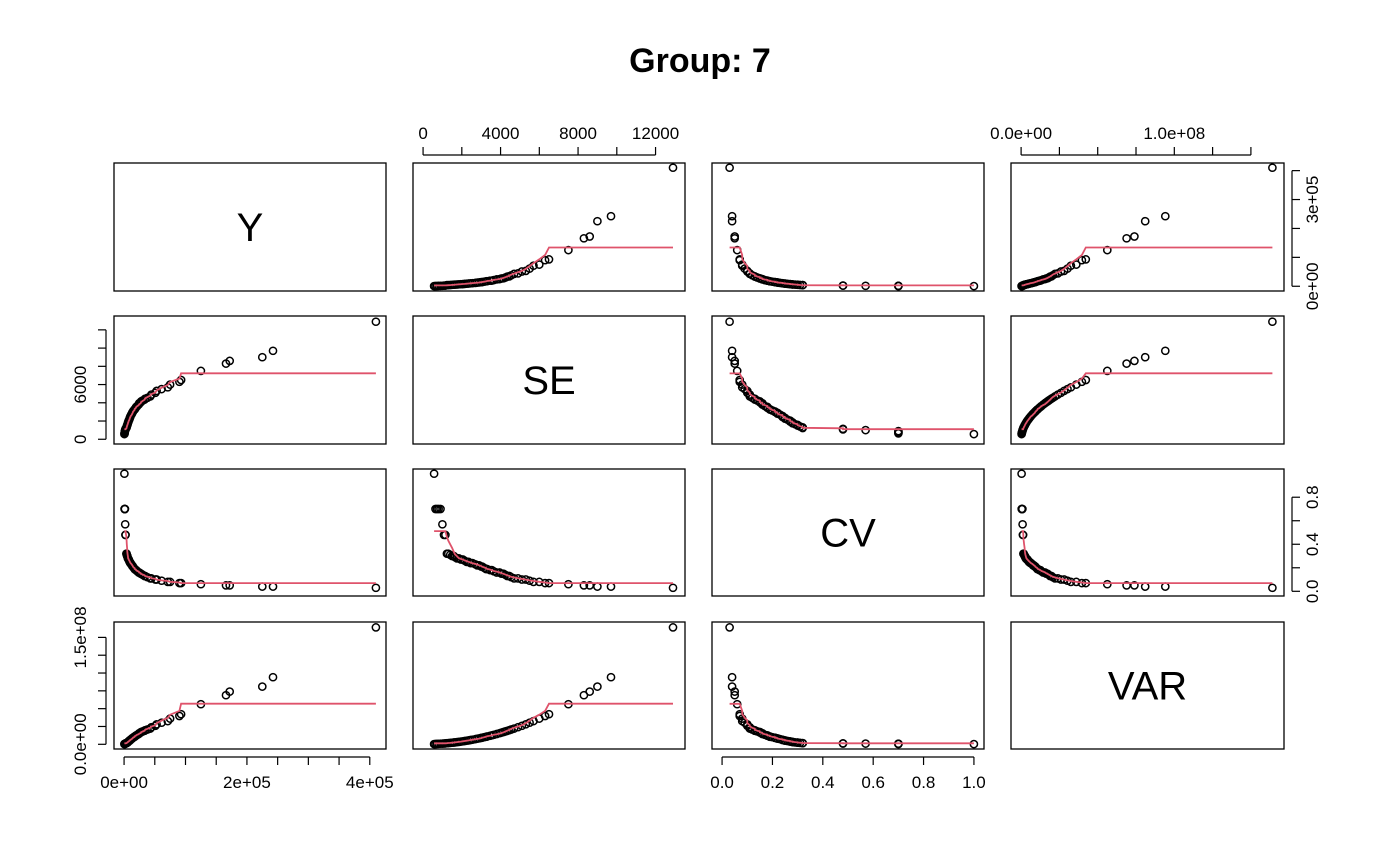 The height and width of the screenshot is (866, 1400). I want to click on bottom-axis-CV: 0.0 0.2 0.4 0.6 0.8 1.0, so click(848, 774).